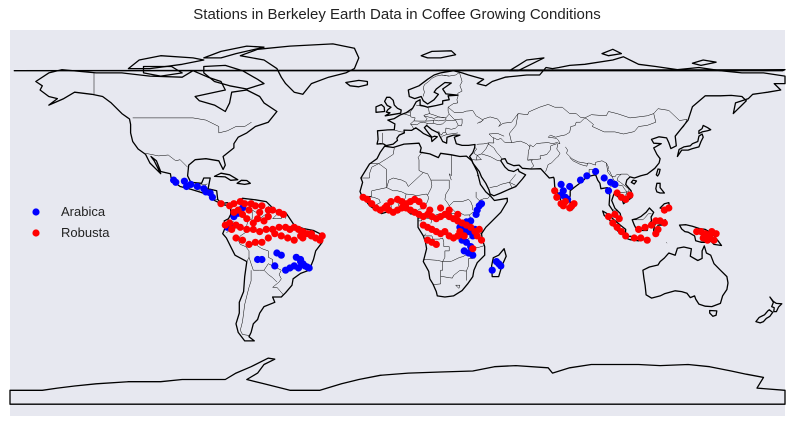 The width and height of the screenshot is (794, 426). What do you see at coordinates (764, 316) in the screenshot?
I see `landmass-new-zealand-south` at bounding box center [764, 316].